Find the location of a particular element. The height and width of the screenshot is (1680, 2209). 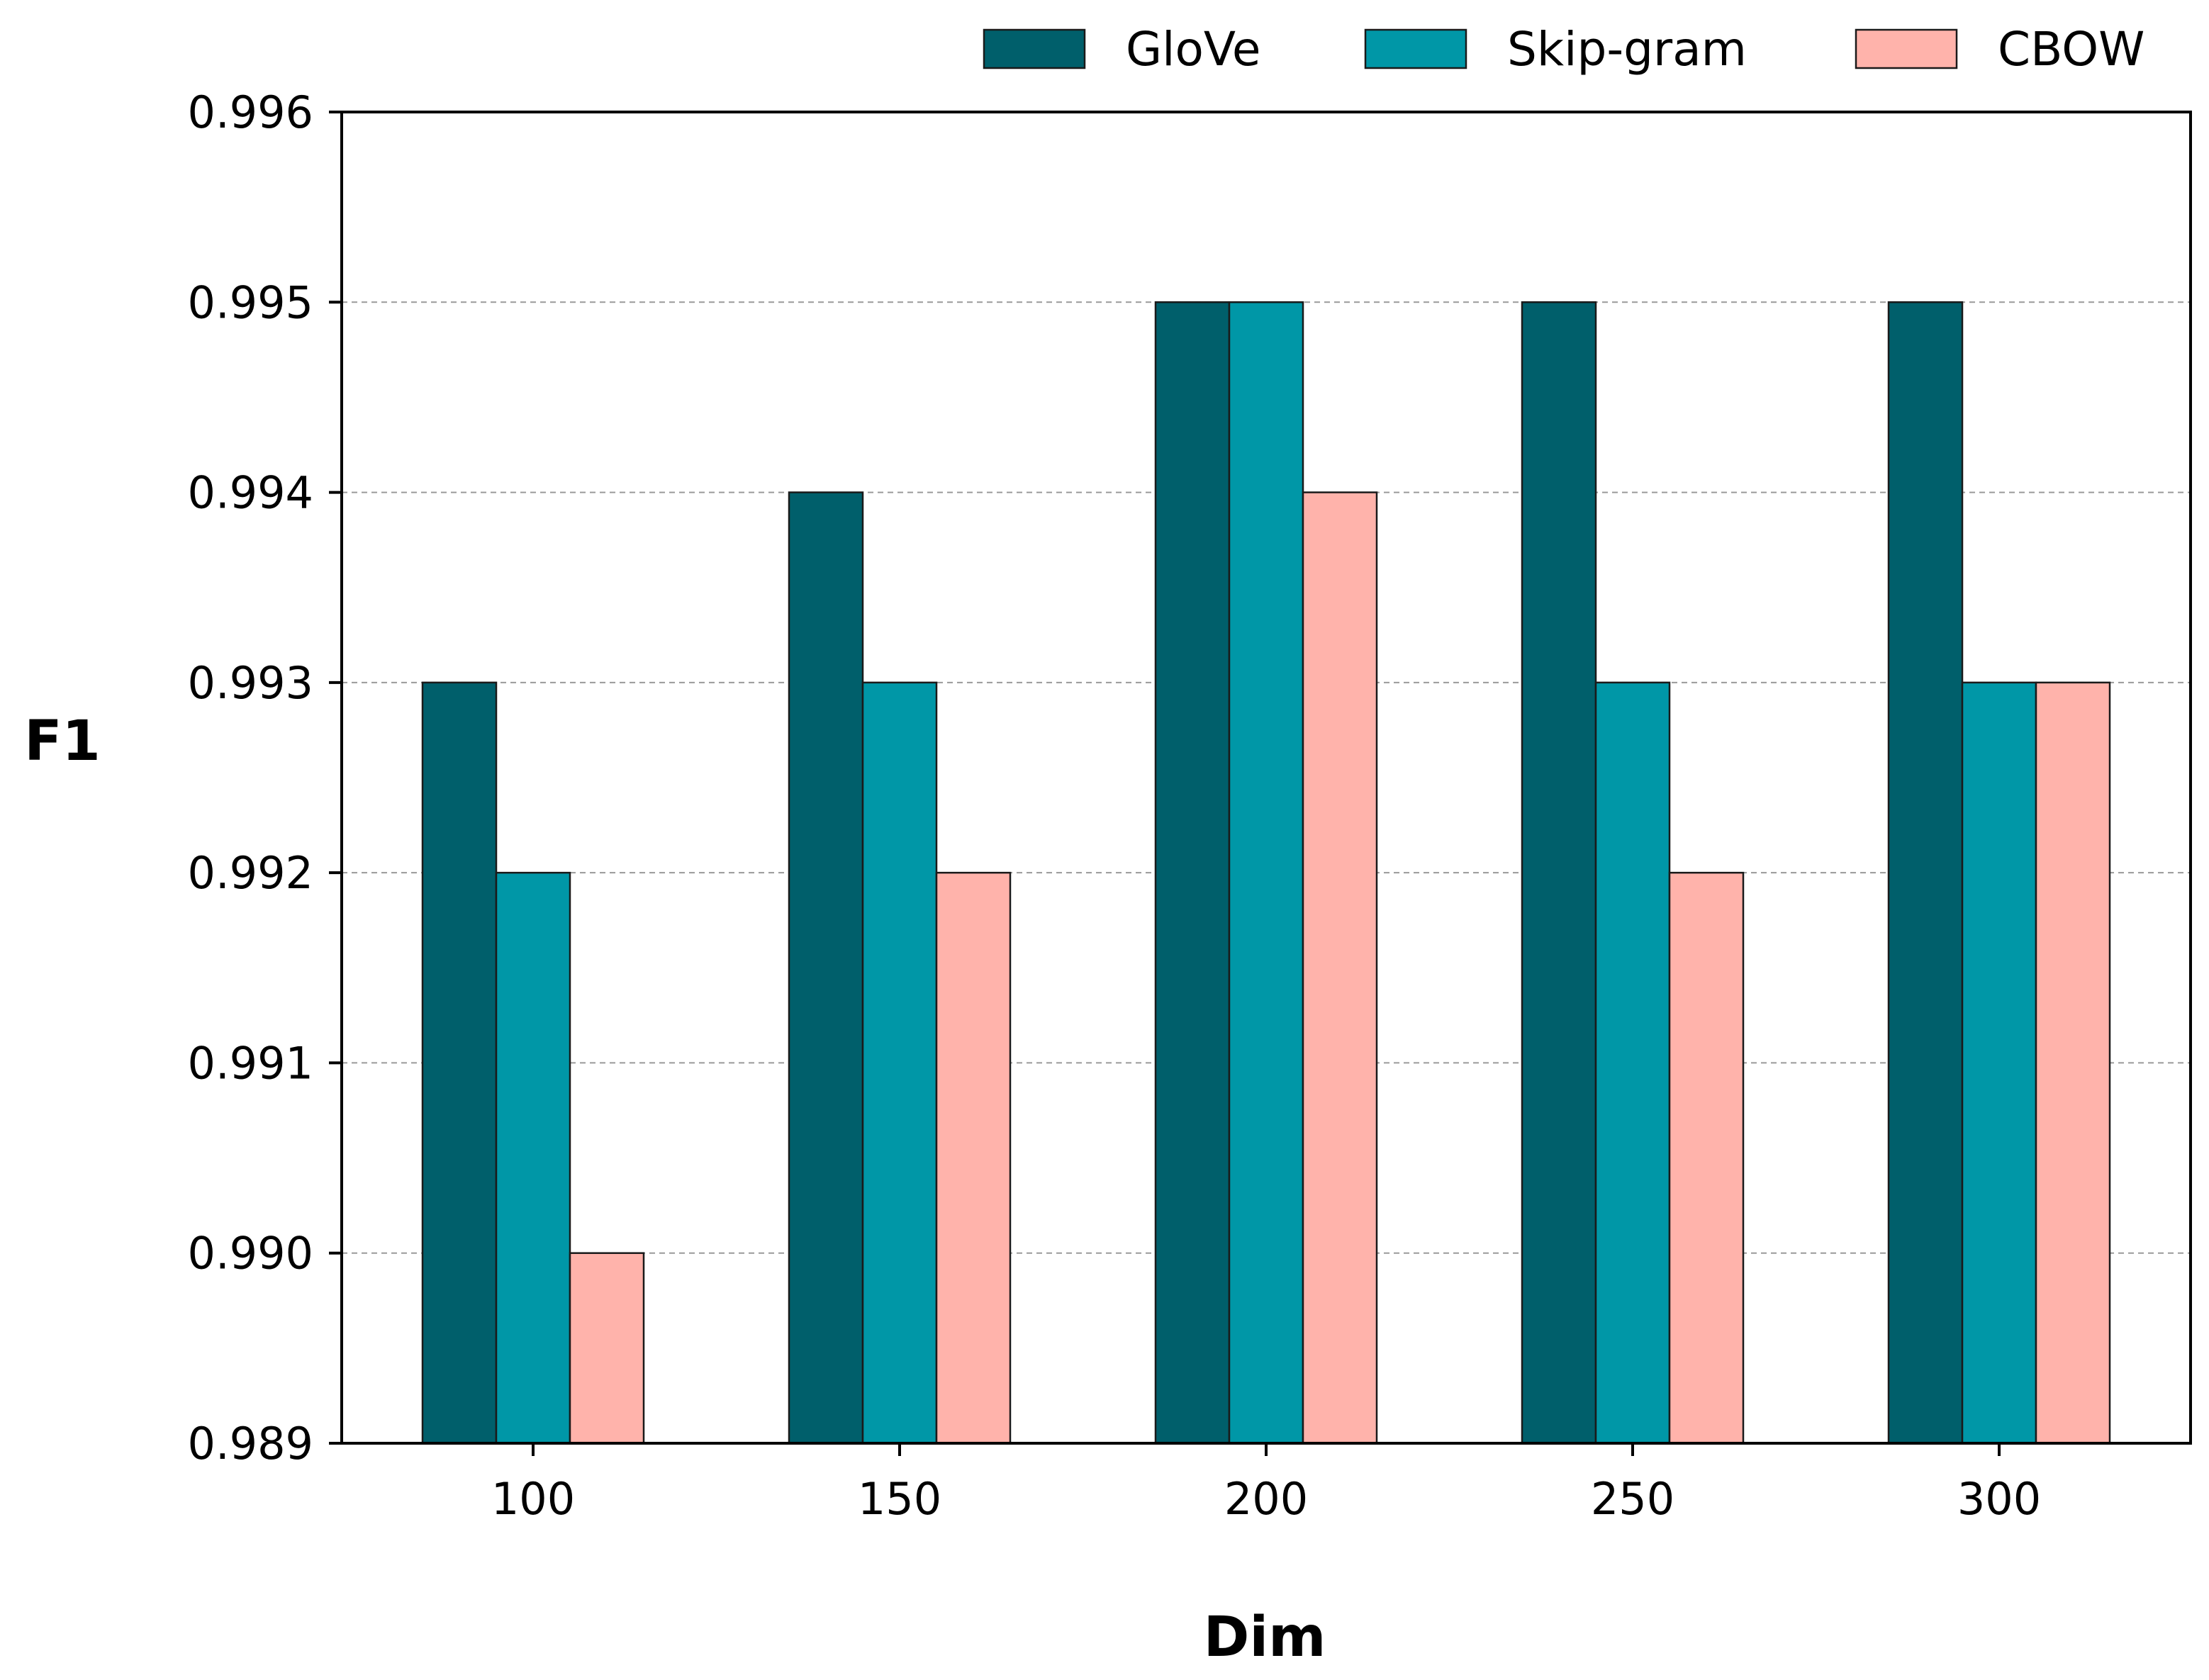

x-tick-label: 300 is located at coordinates (1999, 1499).